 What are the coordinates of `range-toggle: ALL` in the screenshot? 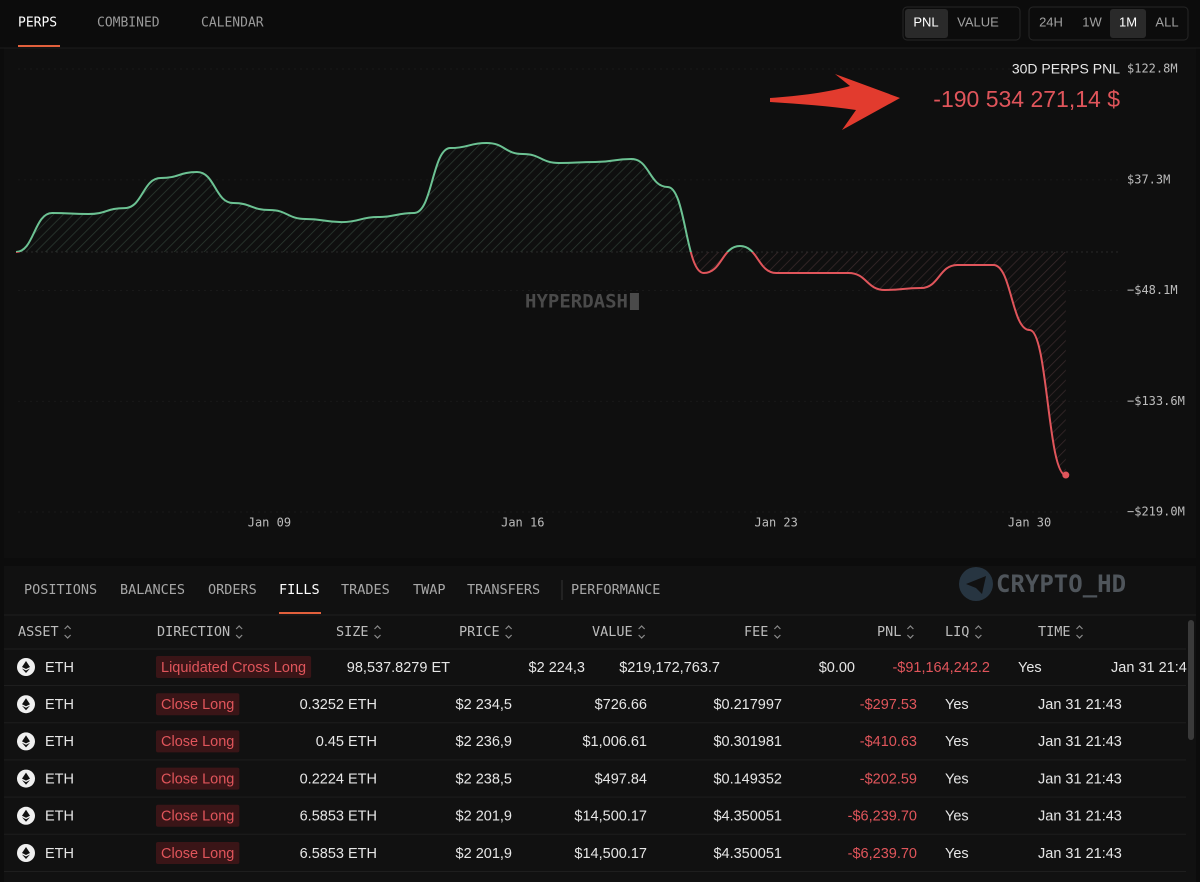 It's located at (1166, 21).